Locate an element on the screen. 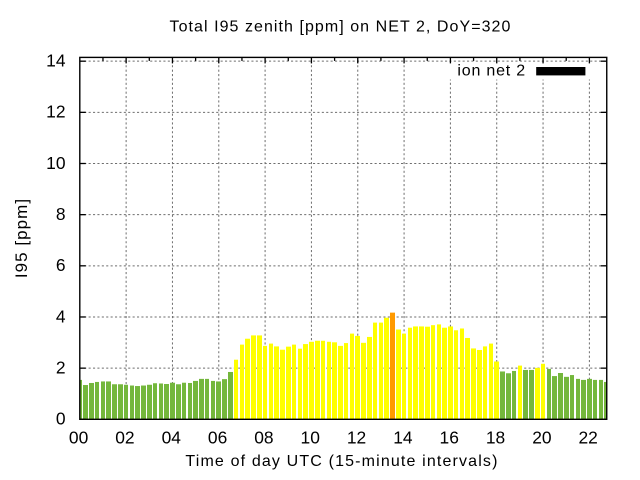  svg-text:Total I95 zenith [ppm] on NET: Total I95 zenith [ppm] on NET 2, DoY=320 is located at coordinates (341, 27).